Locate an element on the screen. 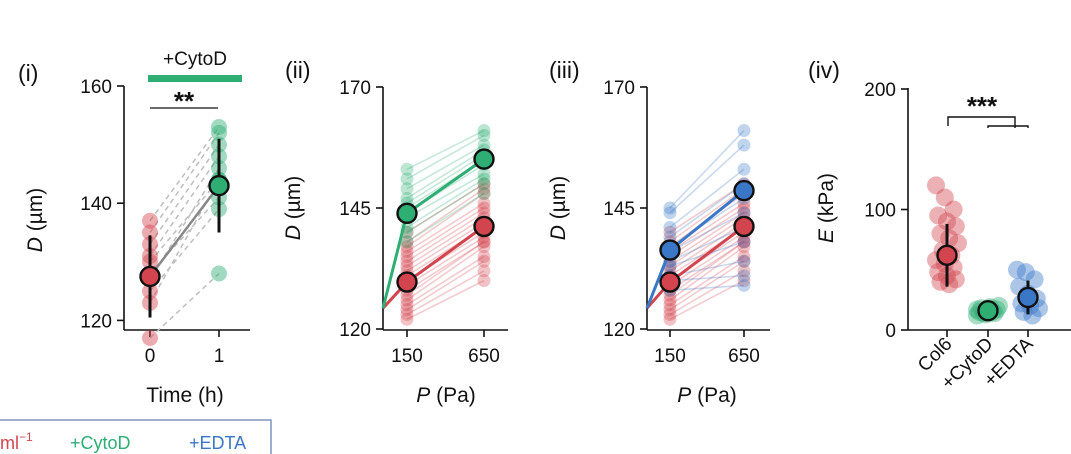 The width and height of the screenshot is (1071, 454). x-axis-label: P (Pa) is located at coordinates (446, 395).